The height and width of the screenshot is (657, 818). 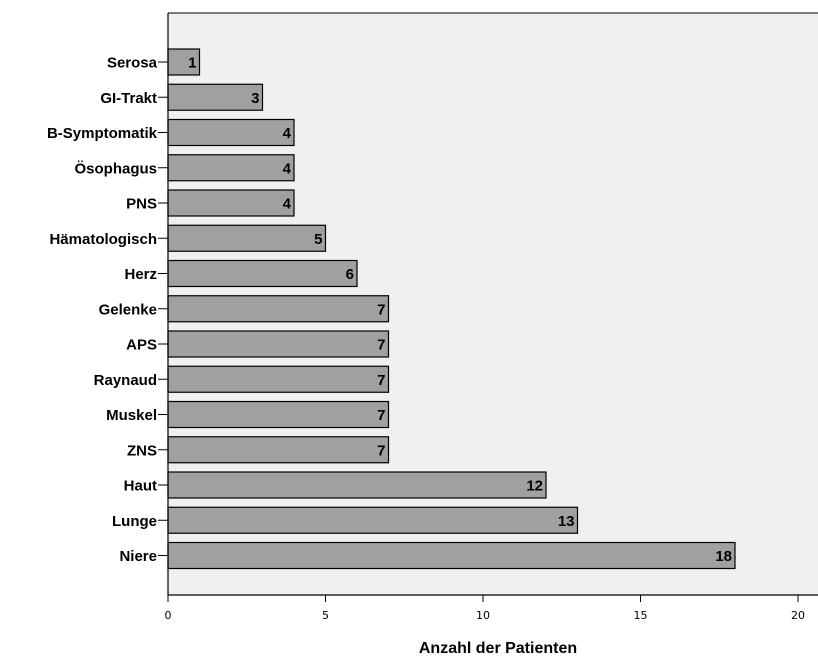 What do you see at coordinates (115, 168) in the screenshot?
I see `category-label: Ösophagus` at bounding box center [115, 168].